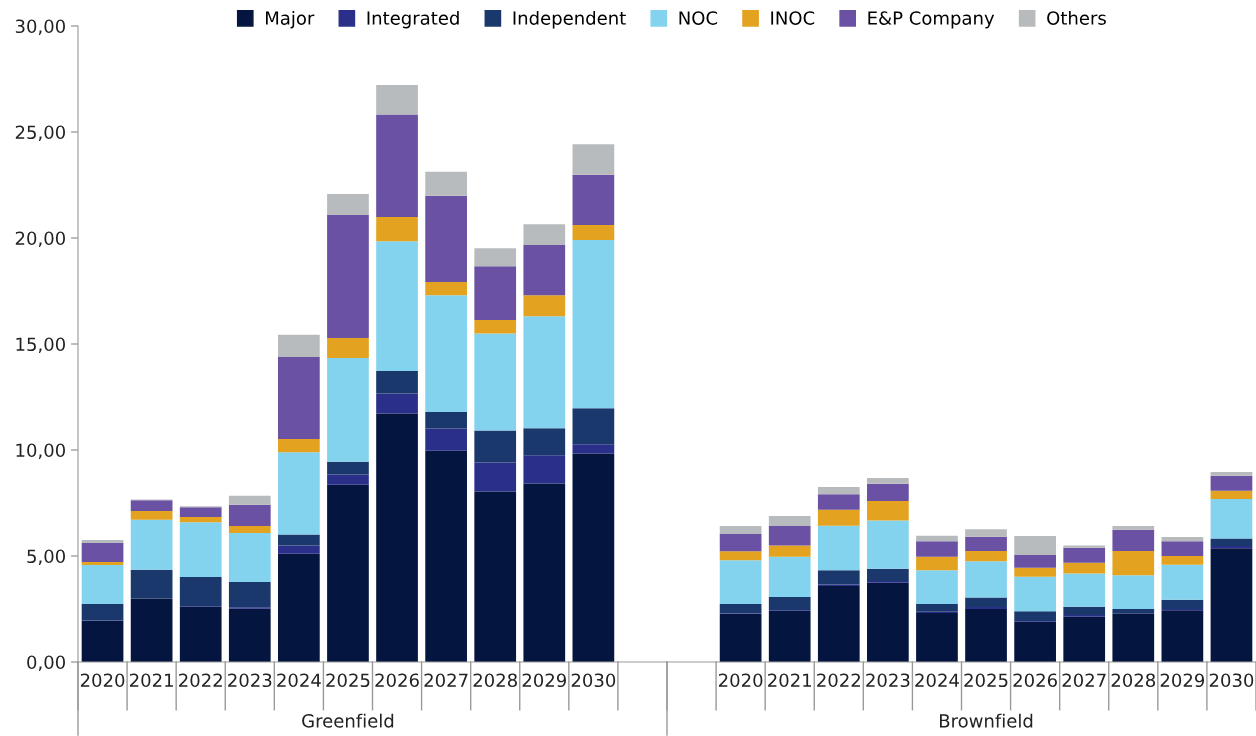  Describe the element at coordinates (40, 345) in the screenshot. I see `y-tick-label: 15,00` at that location.